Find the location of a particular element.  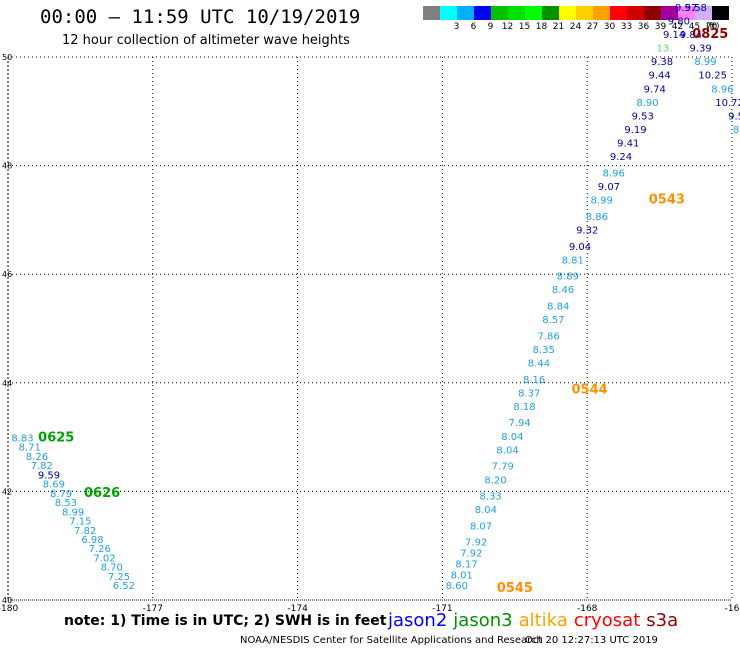

pass-time-label: 0544 is located at coordinates (590, 390).